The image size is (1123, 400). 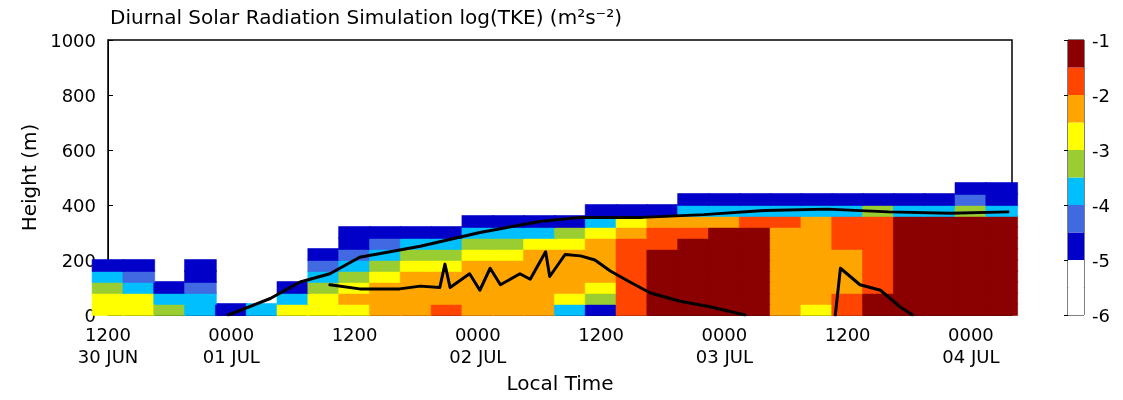 What do you see at coordinates (73, 40) in the screenshot?
I see `y-tick-label: 1000` at bounding box center [73, 40].